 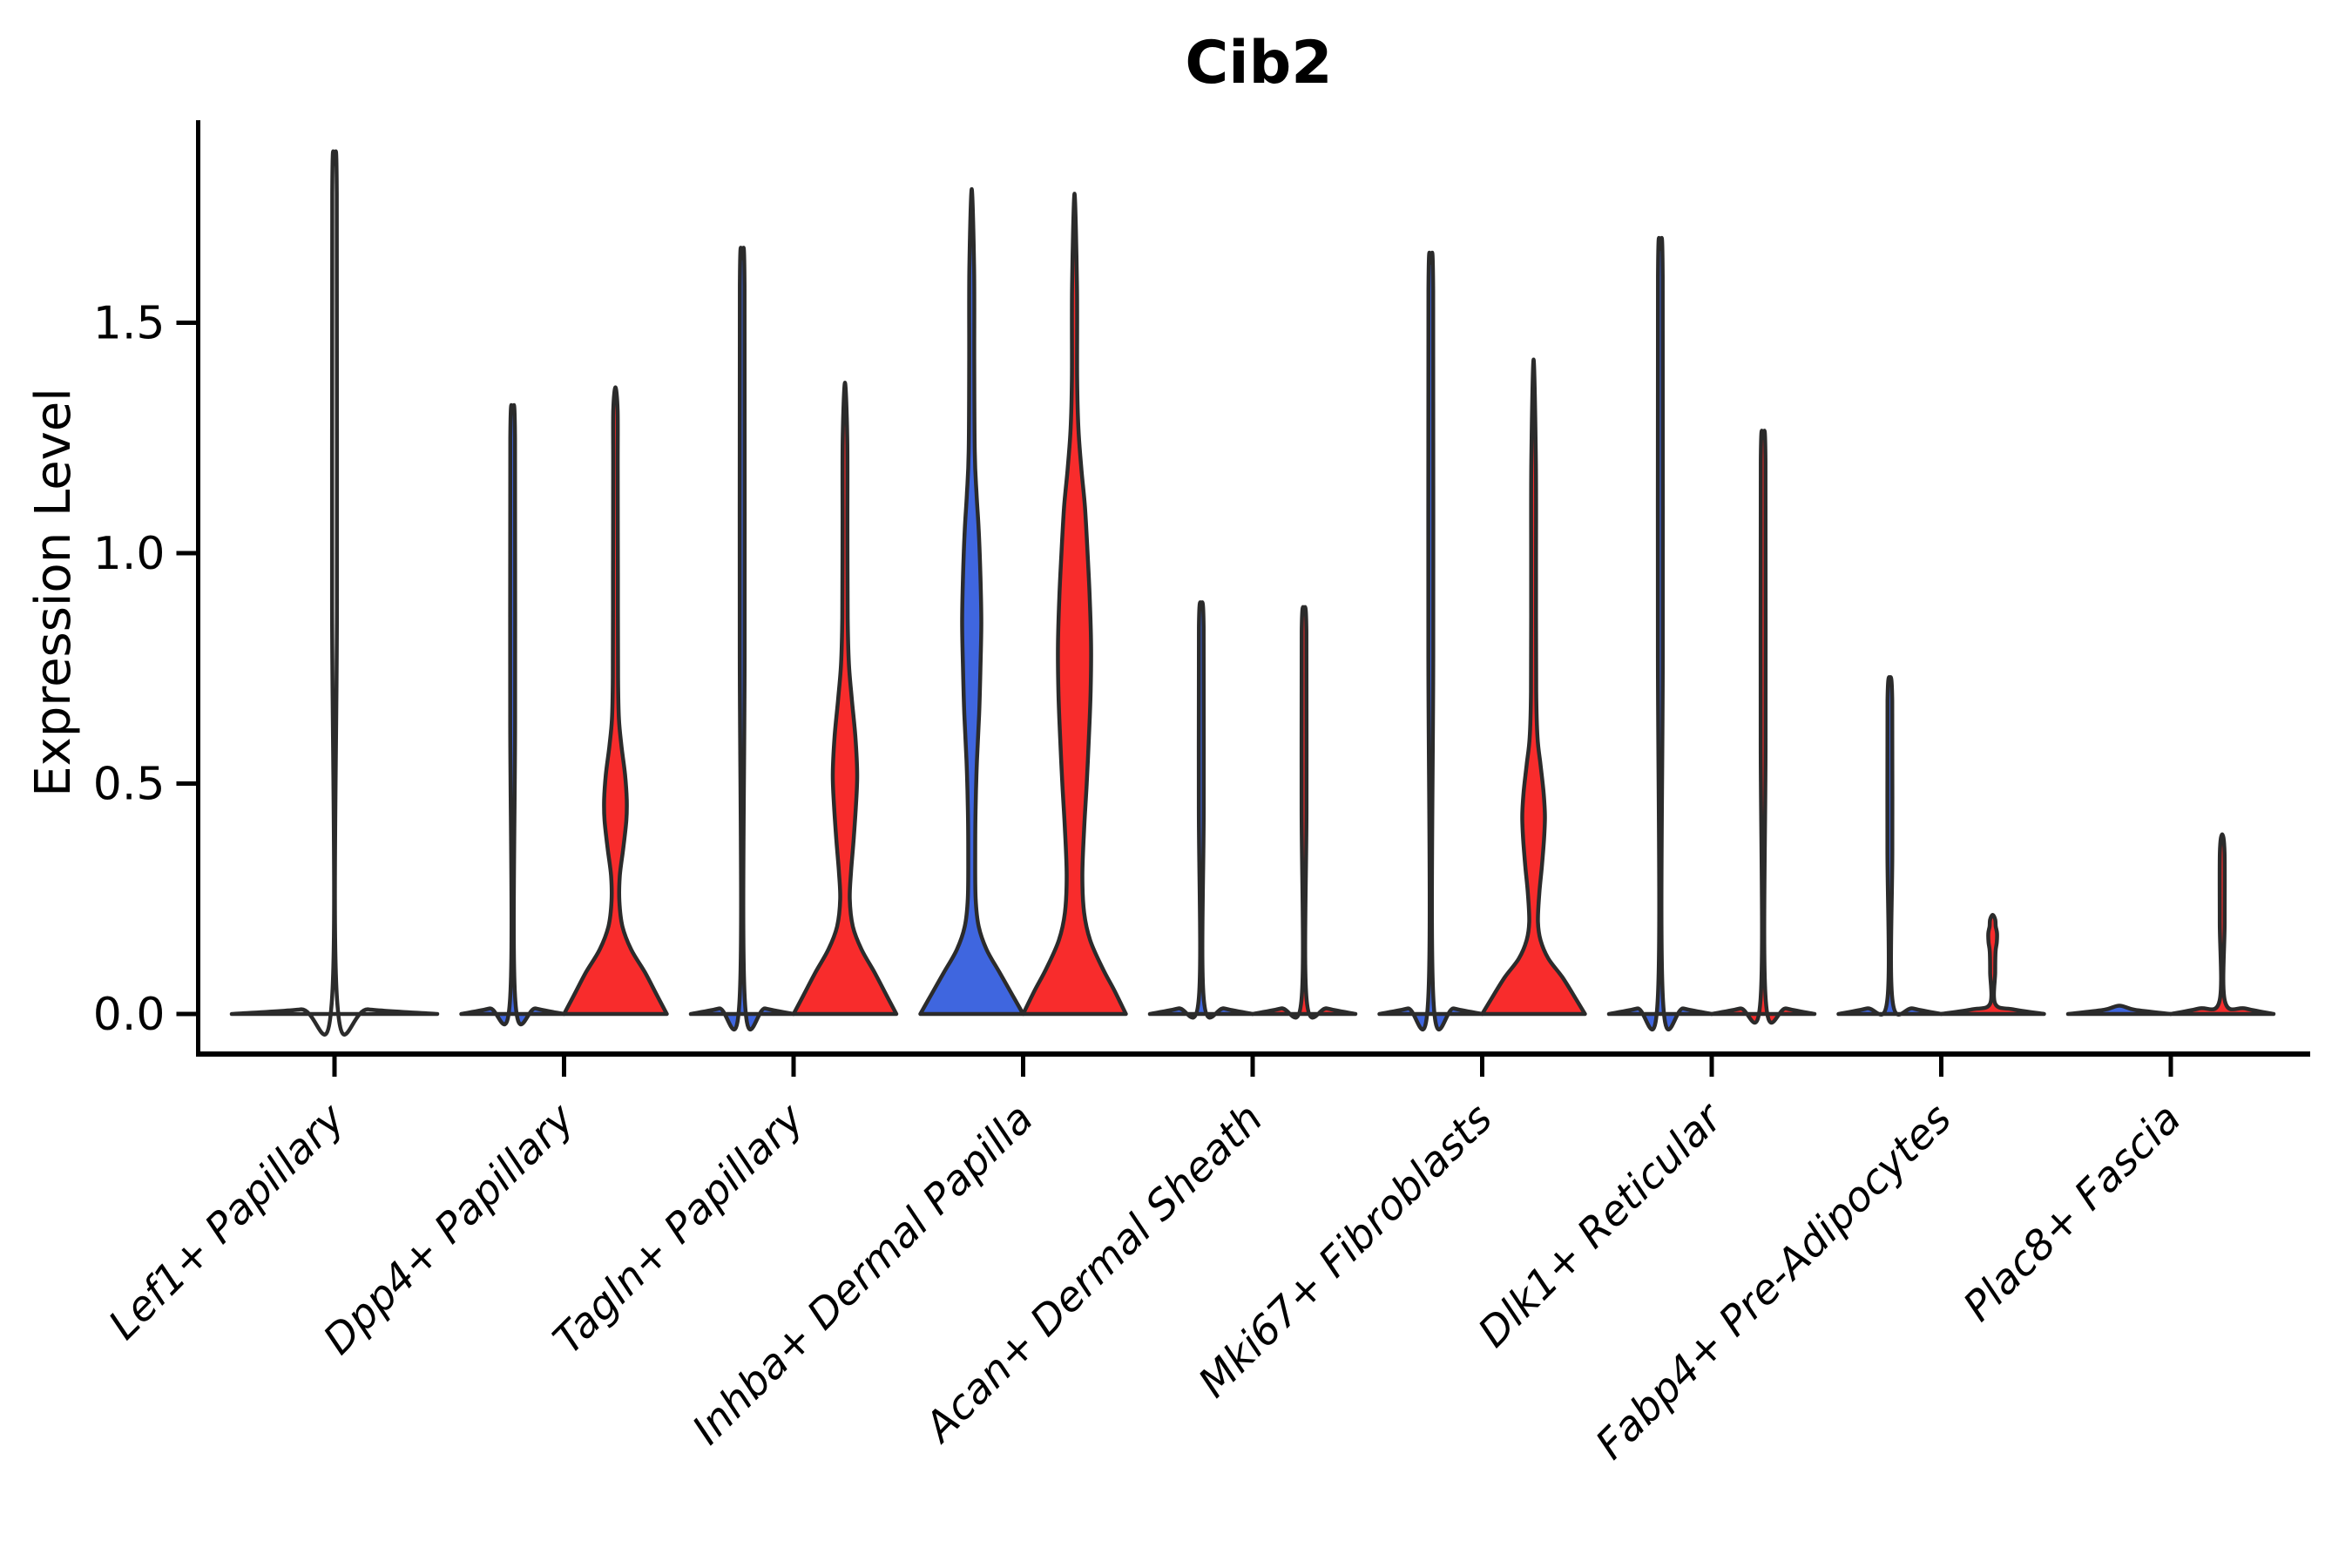 I want to click on violin-6-right, so click(x=1763, y=727).